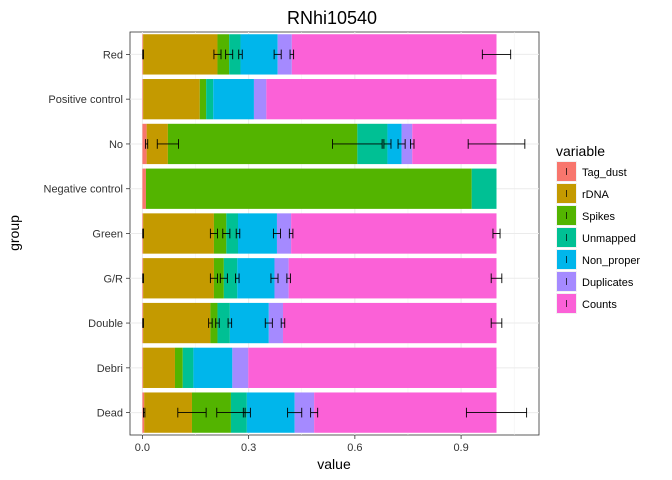 This screenshot has height=480, width=672. Describe the element at coordinates (302, 444) in the screenshot. I see `x-axis-ticks: 0.0 0.3 0.6 0.9` at that location.